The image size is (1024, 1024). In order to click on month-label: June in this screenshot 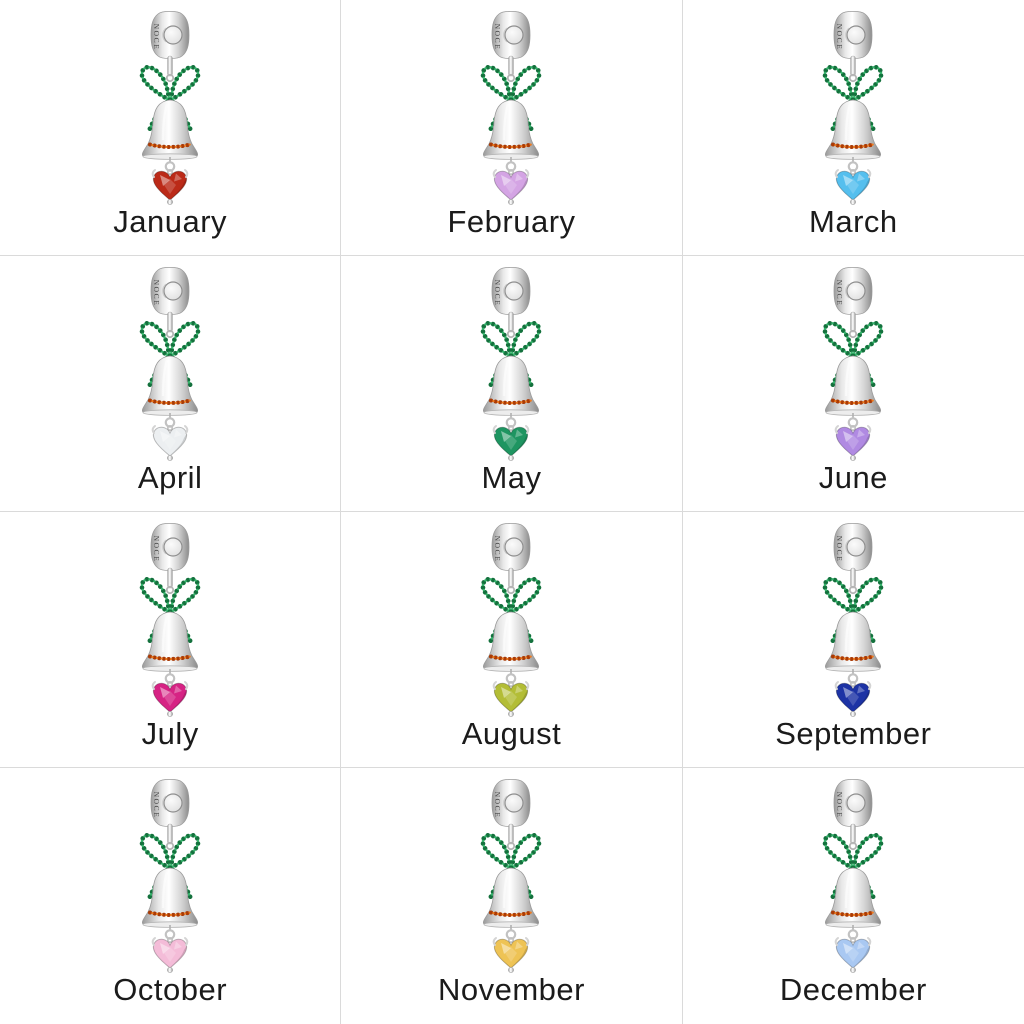, I will do `click(853, 477)`.